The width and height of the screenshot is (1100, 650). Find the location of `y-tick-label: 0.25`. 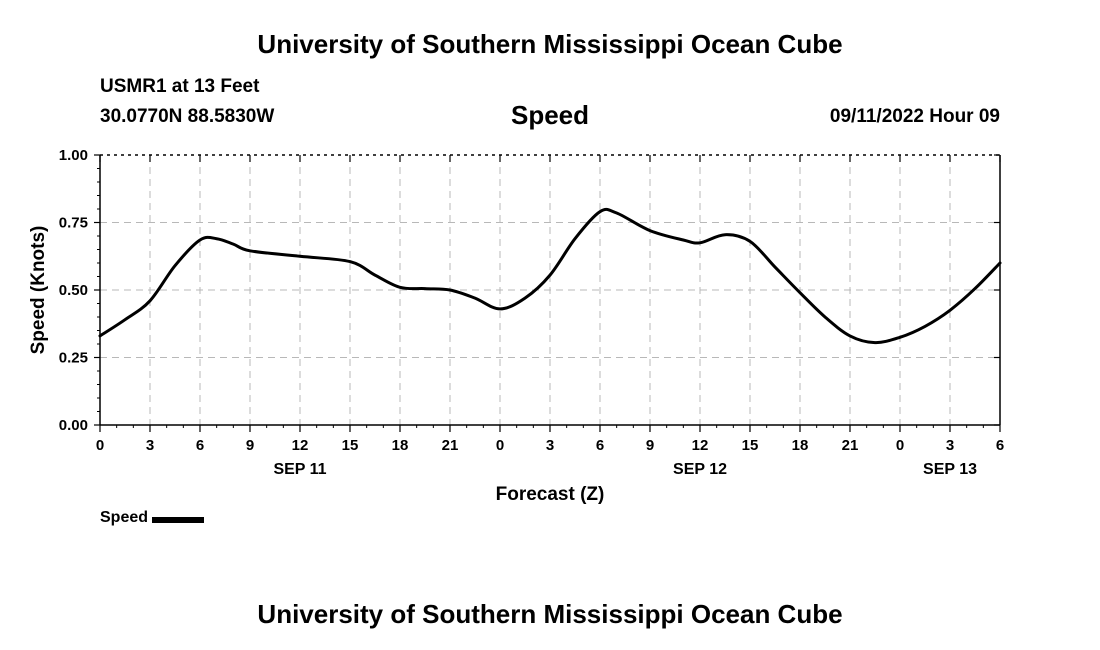

y-tick-label: 0.25 is located at coordinates (73, 358).